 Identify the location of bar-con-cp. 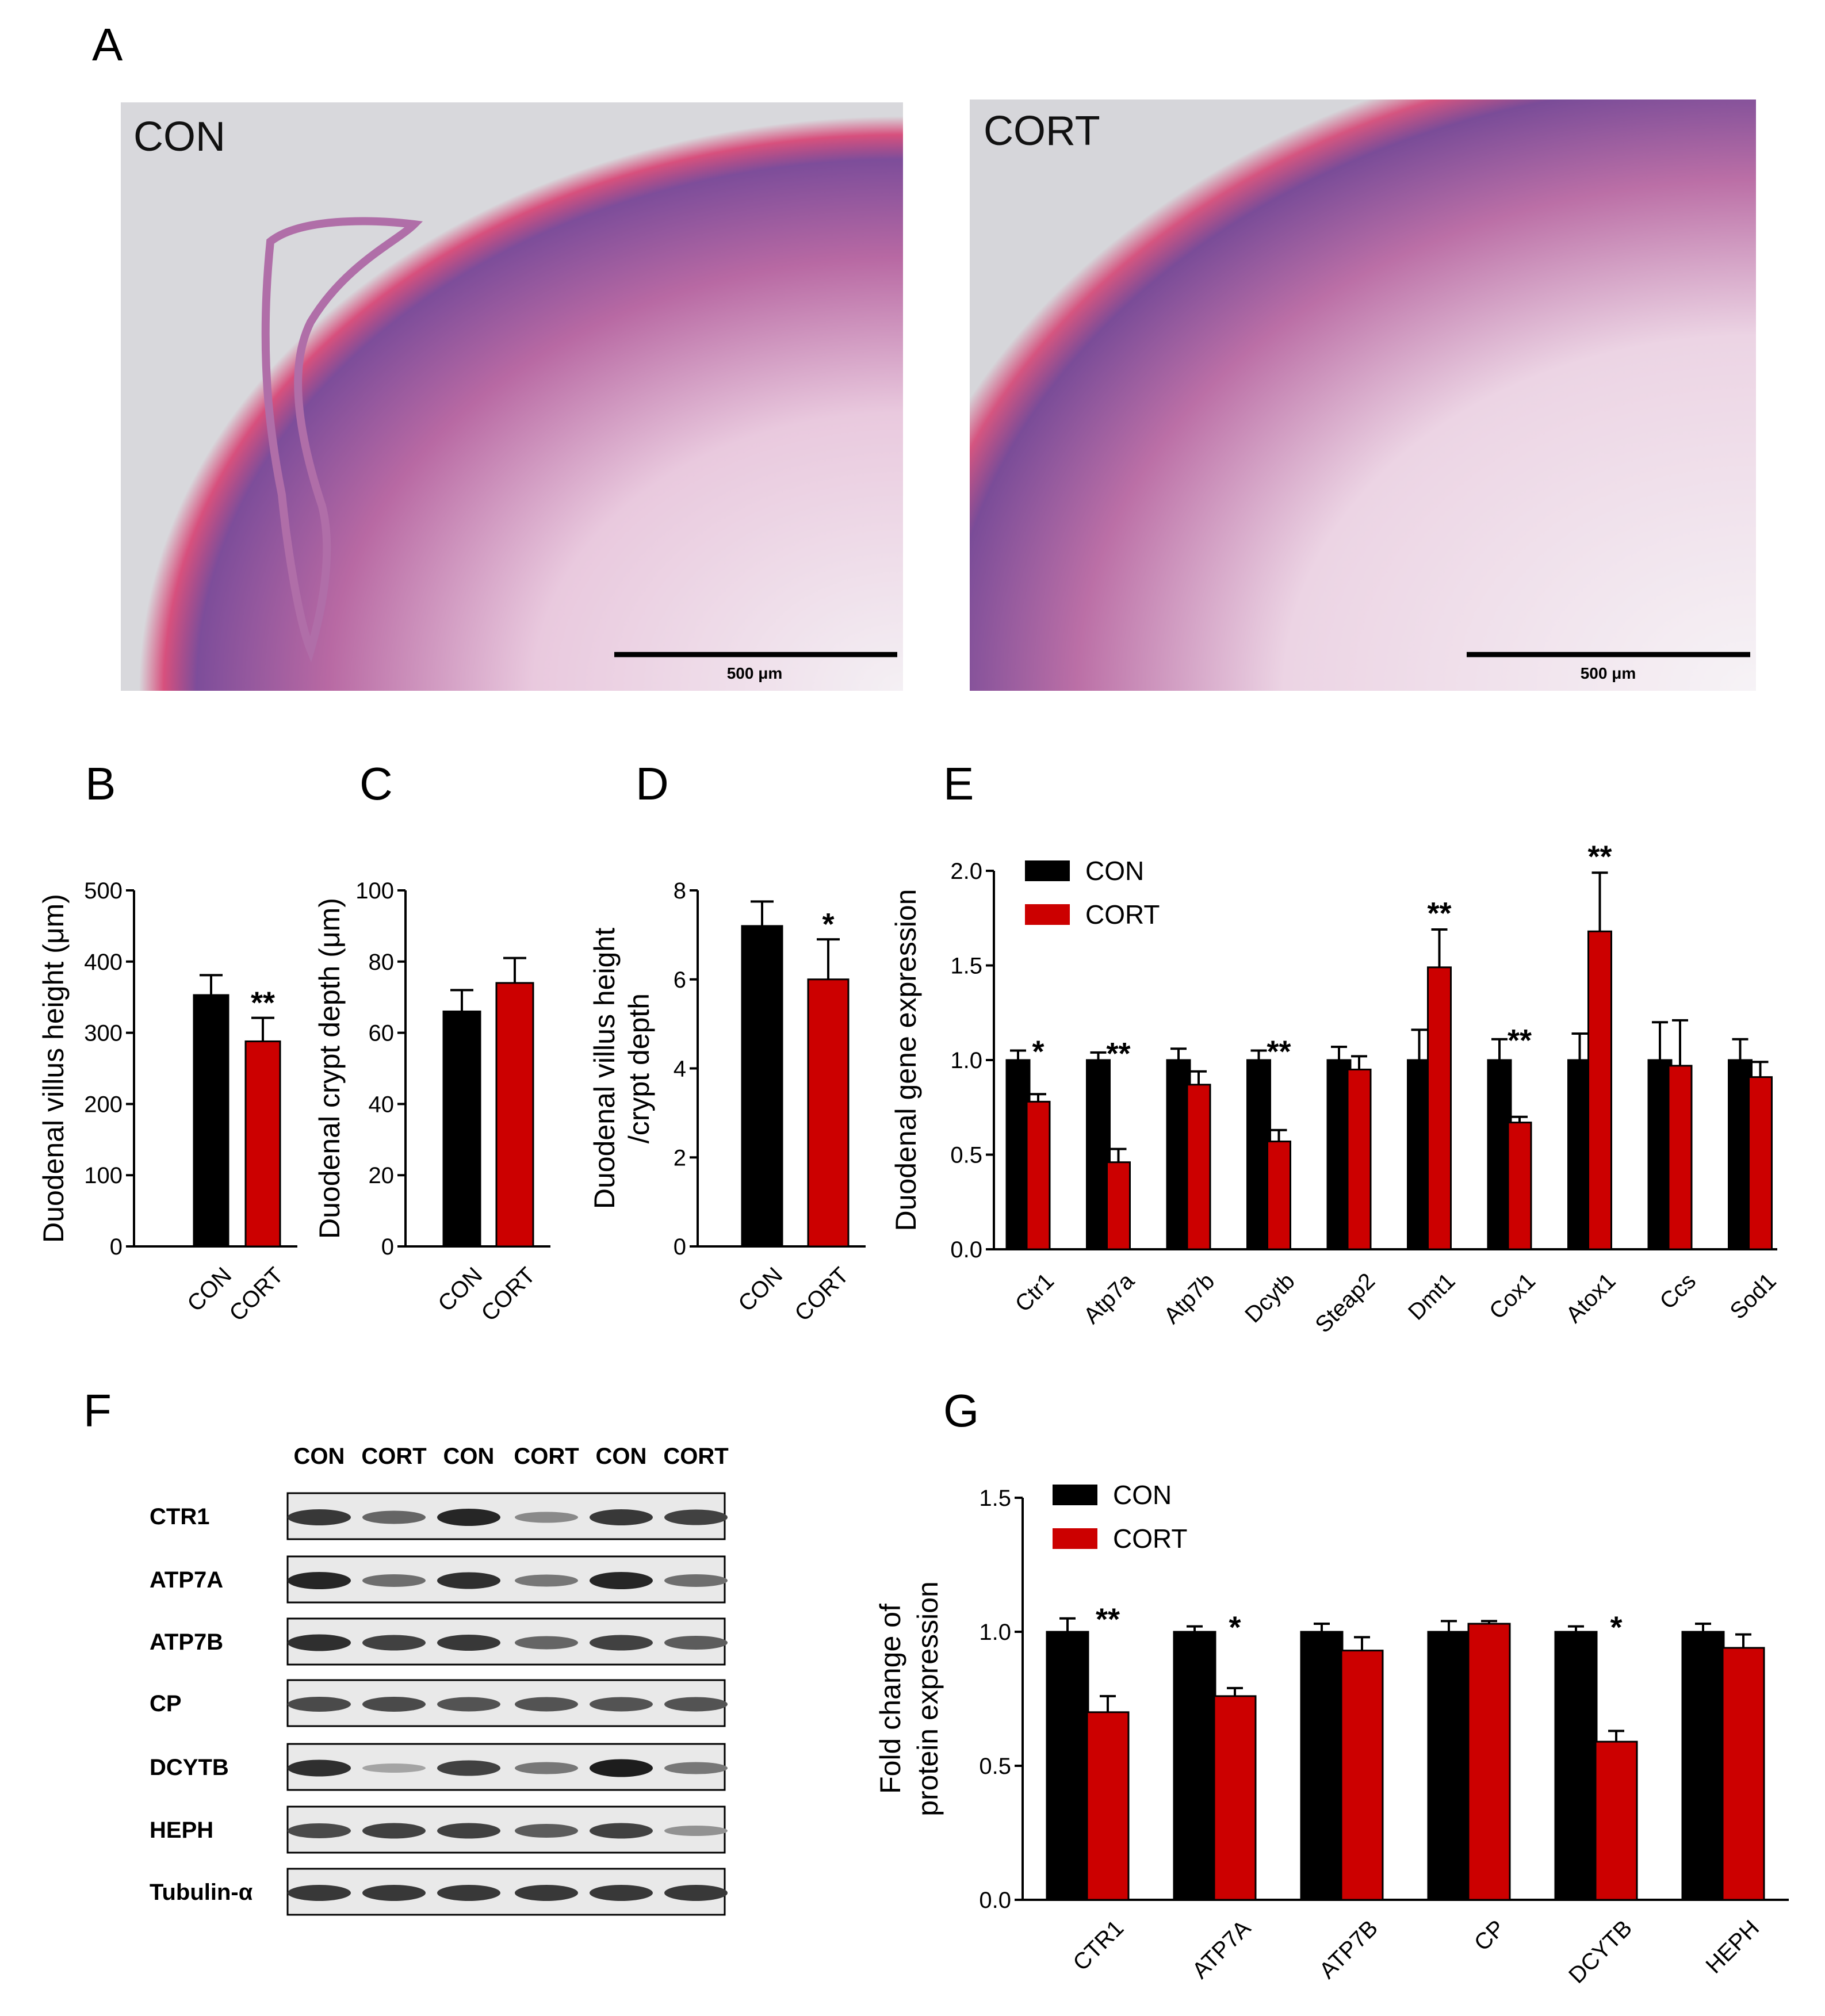
(1449, 1766).